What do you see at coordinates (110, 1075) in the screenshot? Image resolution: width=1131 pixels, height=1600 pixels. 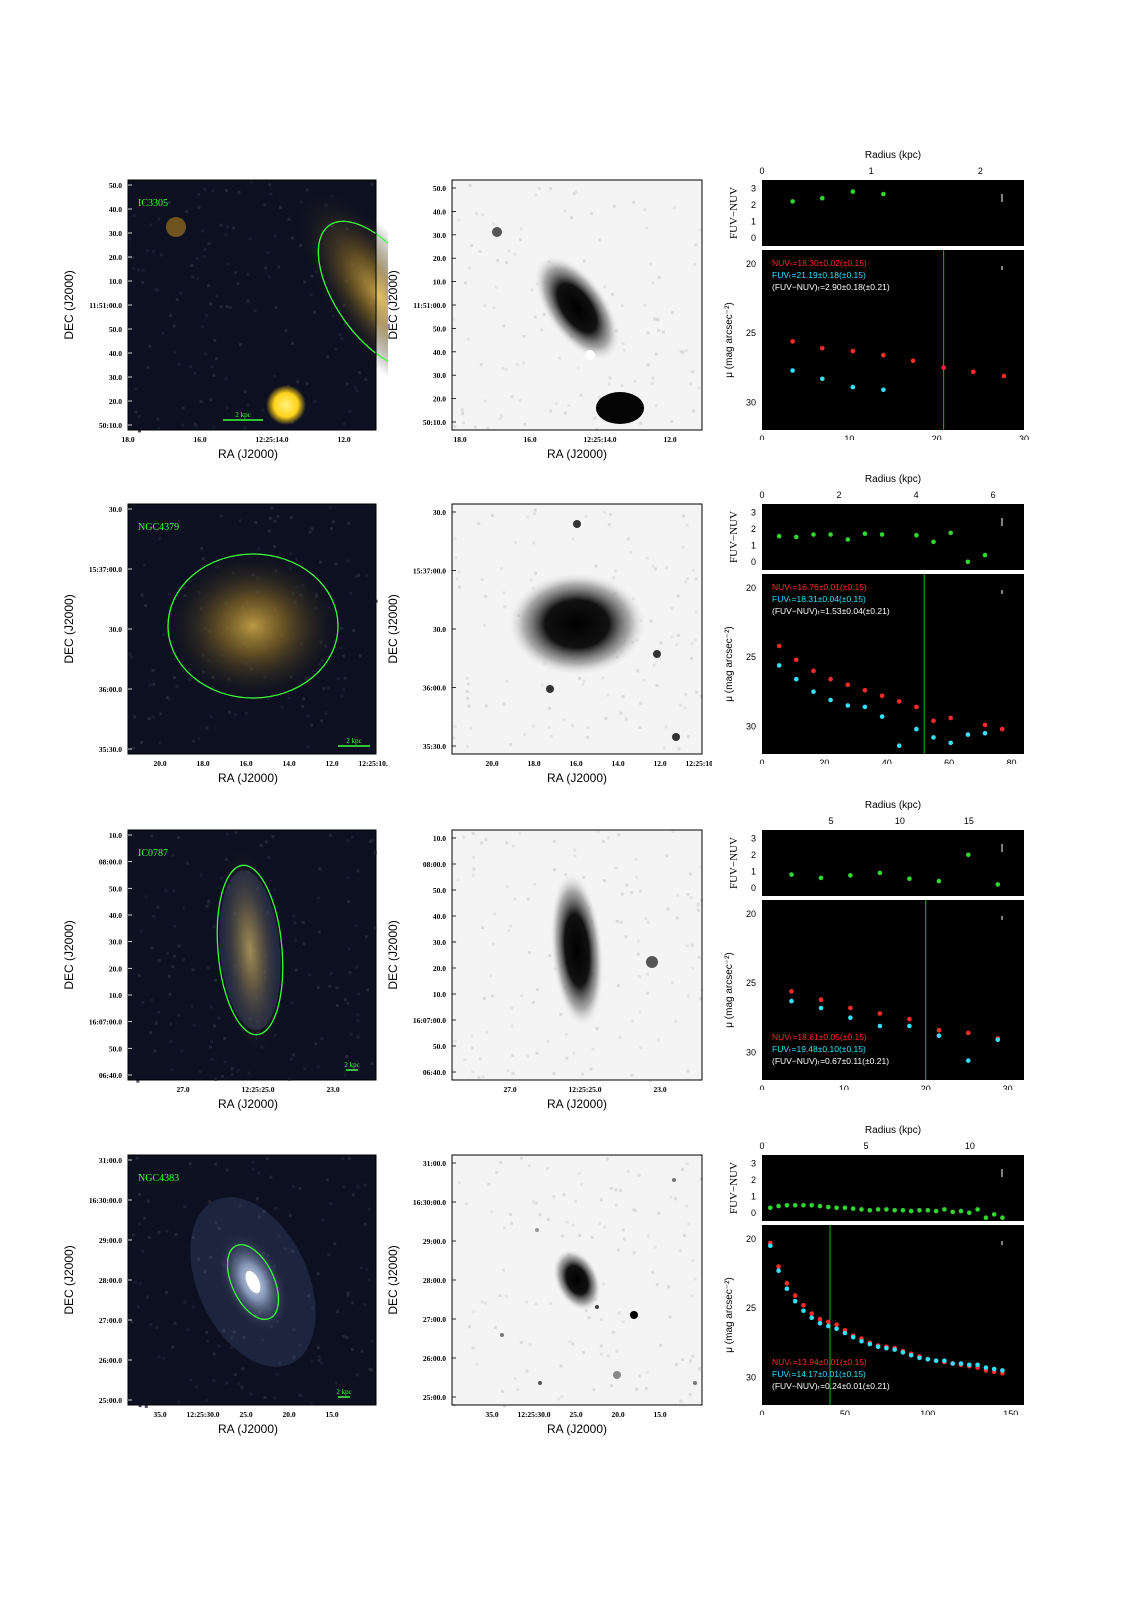 I see `dec-tick-label: 06:40.0` at bounding box center [110, 1075].